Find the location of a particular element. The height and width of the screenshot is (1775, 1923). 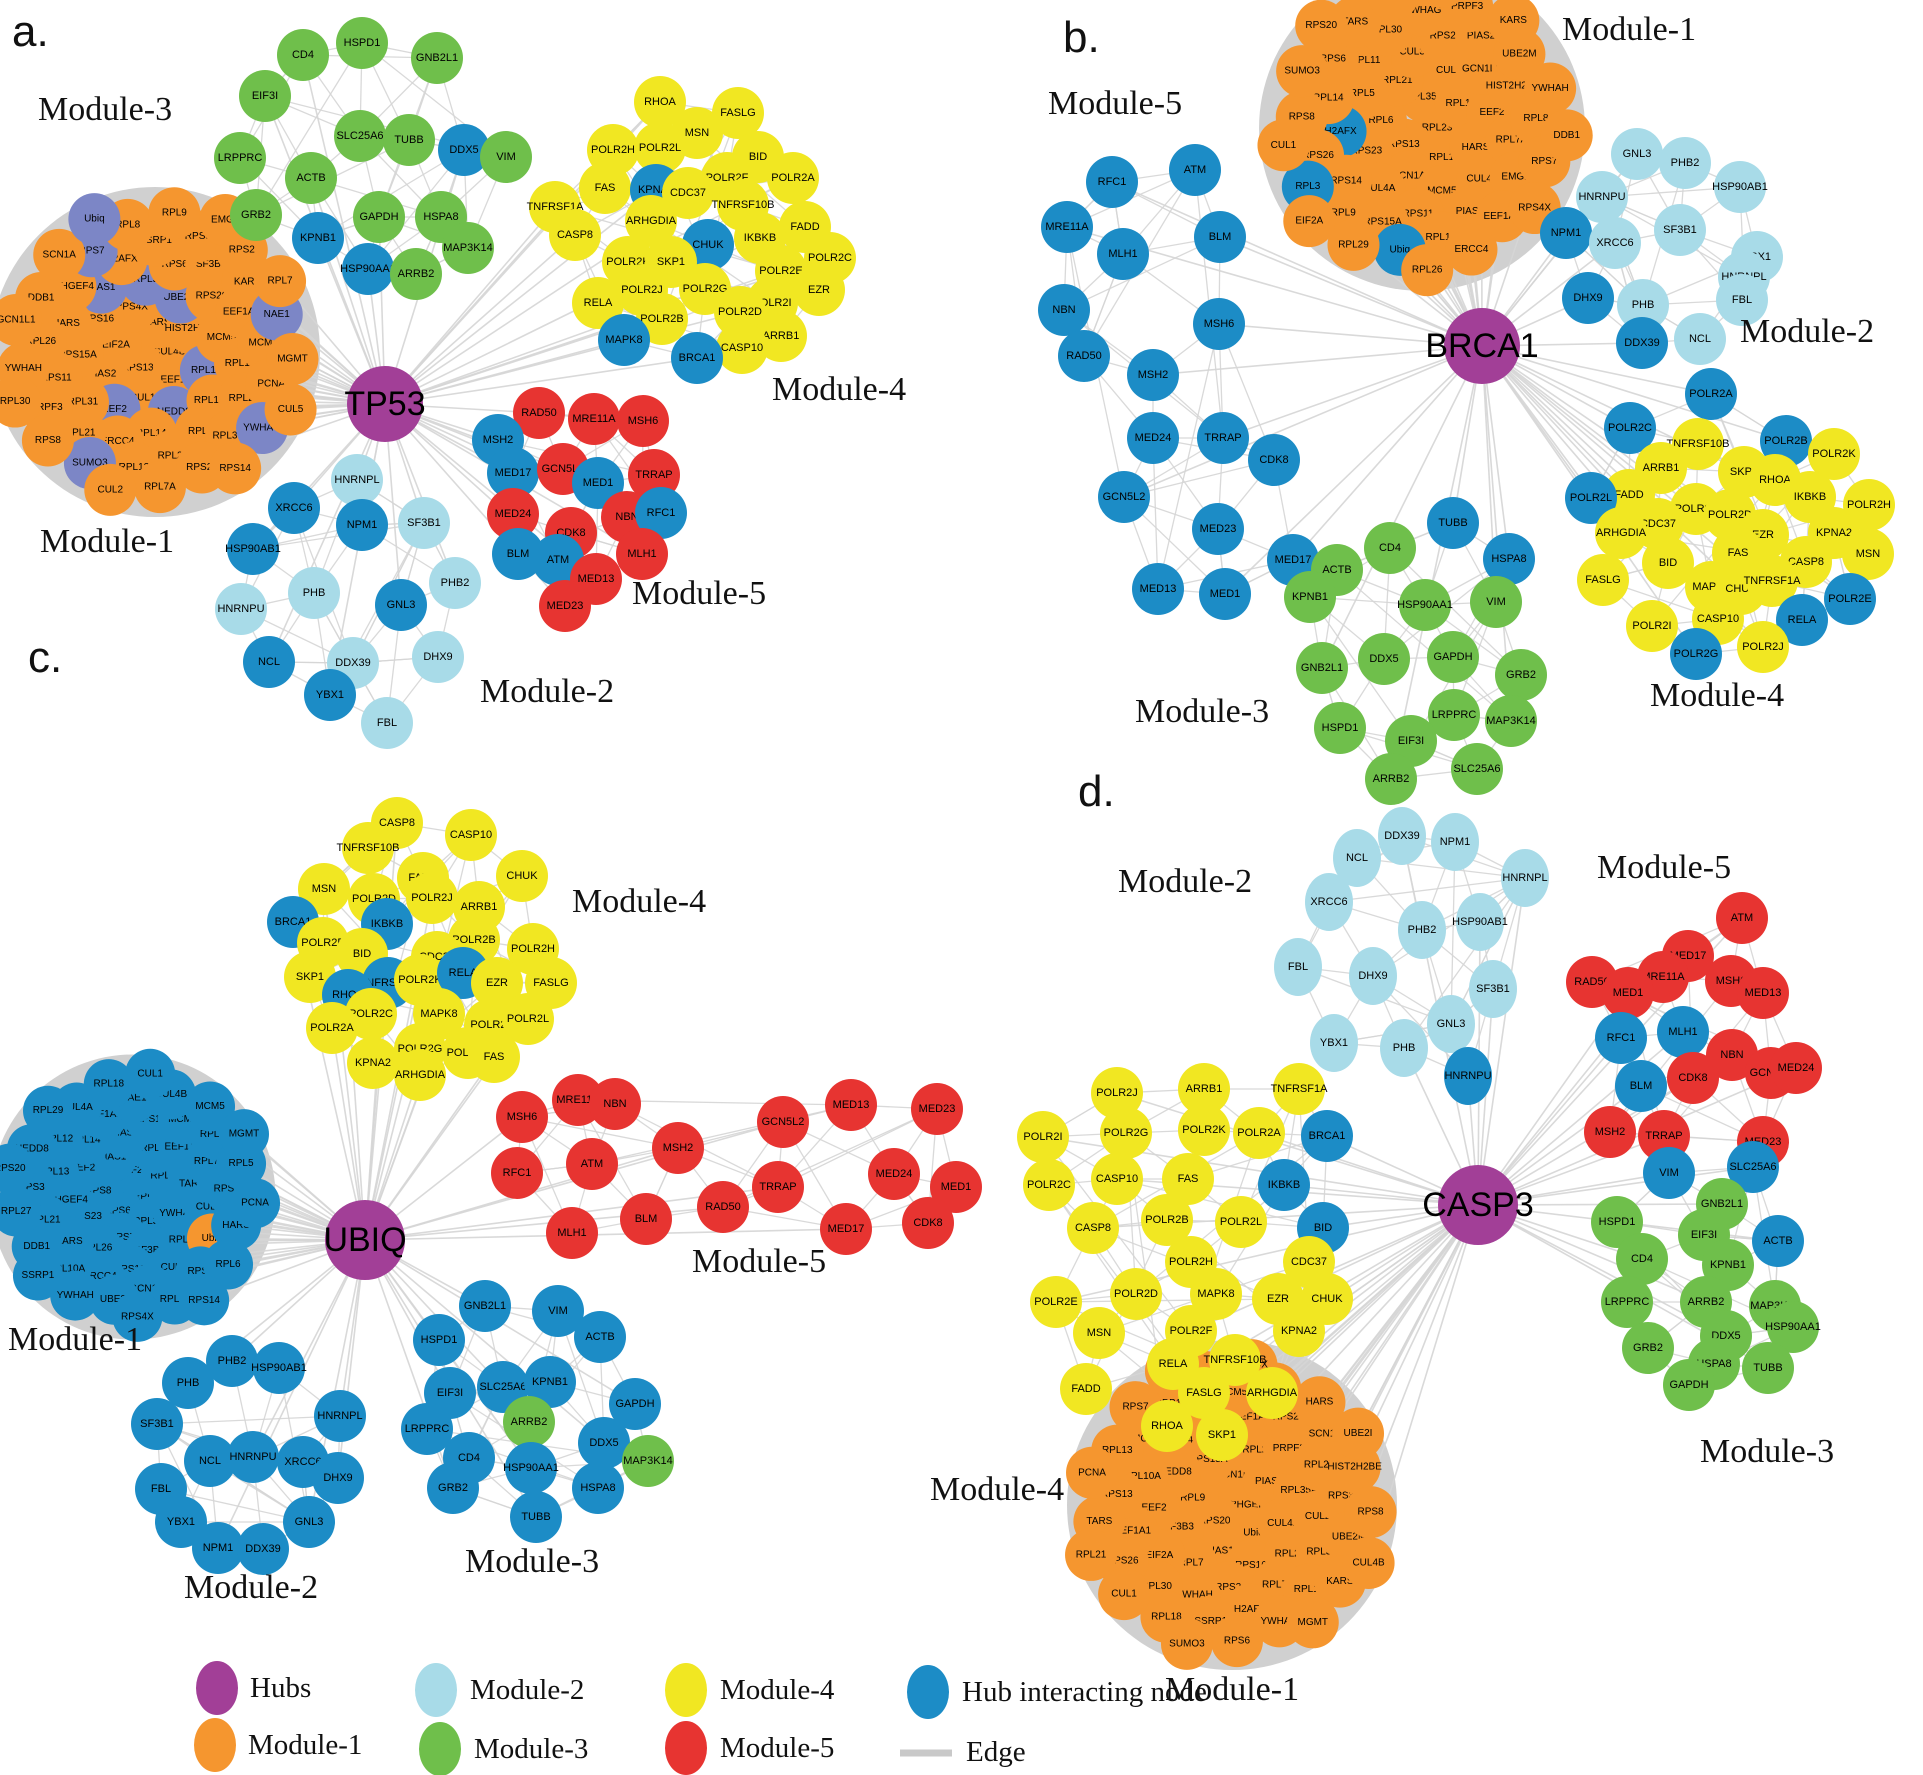

node-CUL4B: CUL4B is located at coordinates (1368, 1562).